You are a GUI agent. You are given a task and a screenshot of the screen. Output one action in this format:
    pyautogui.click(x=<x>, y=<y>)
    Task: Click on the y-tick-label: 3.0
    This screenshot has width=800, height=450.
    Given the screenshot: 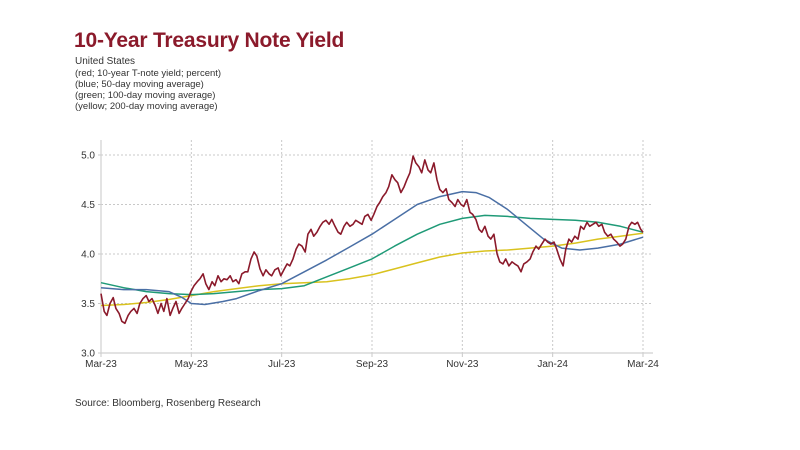 What is the action you would take?
    pyautogui.click(x=88, y=354)
    